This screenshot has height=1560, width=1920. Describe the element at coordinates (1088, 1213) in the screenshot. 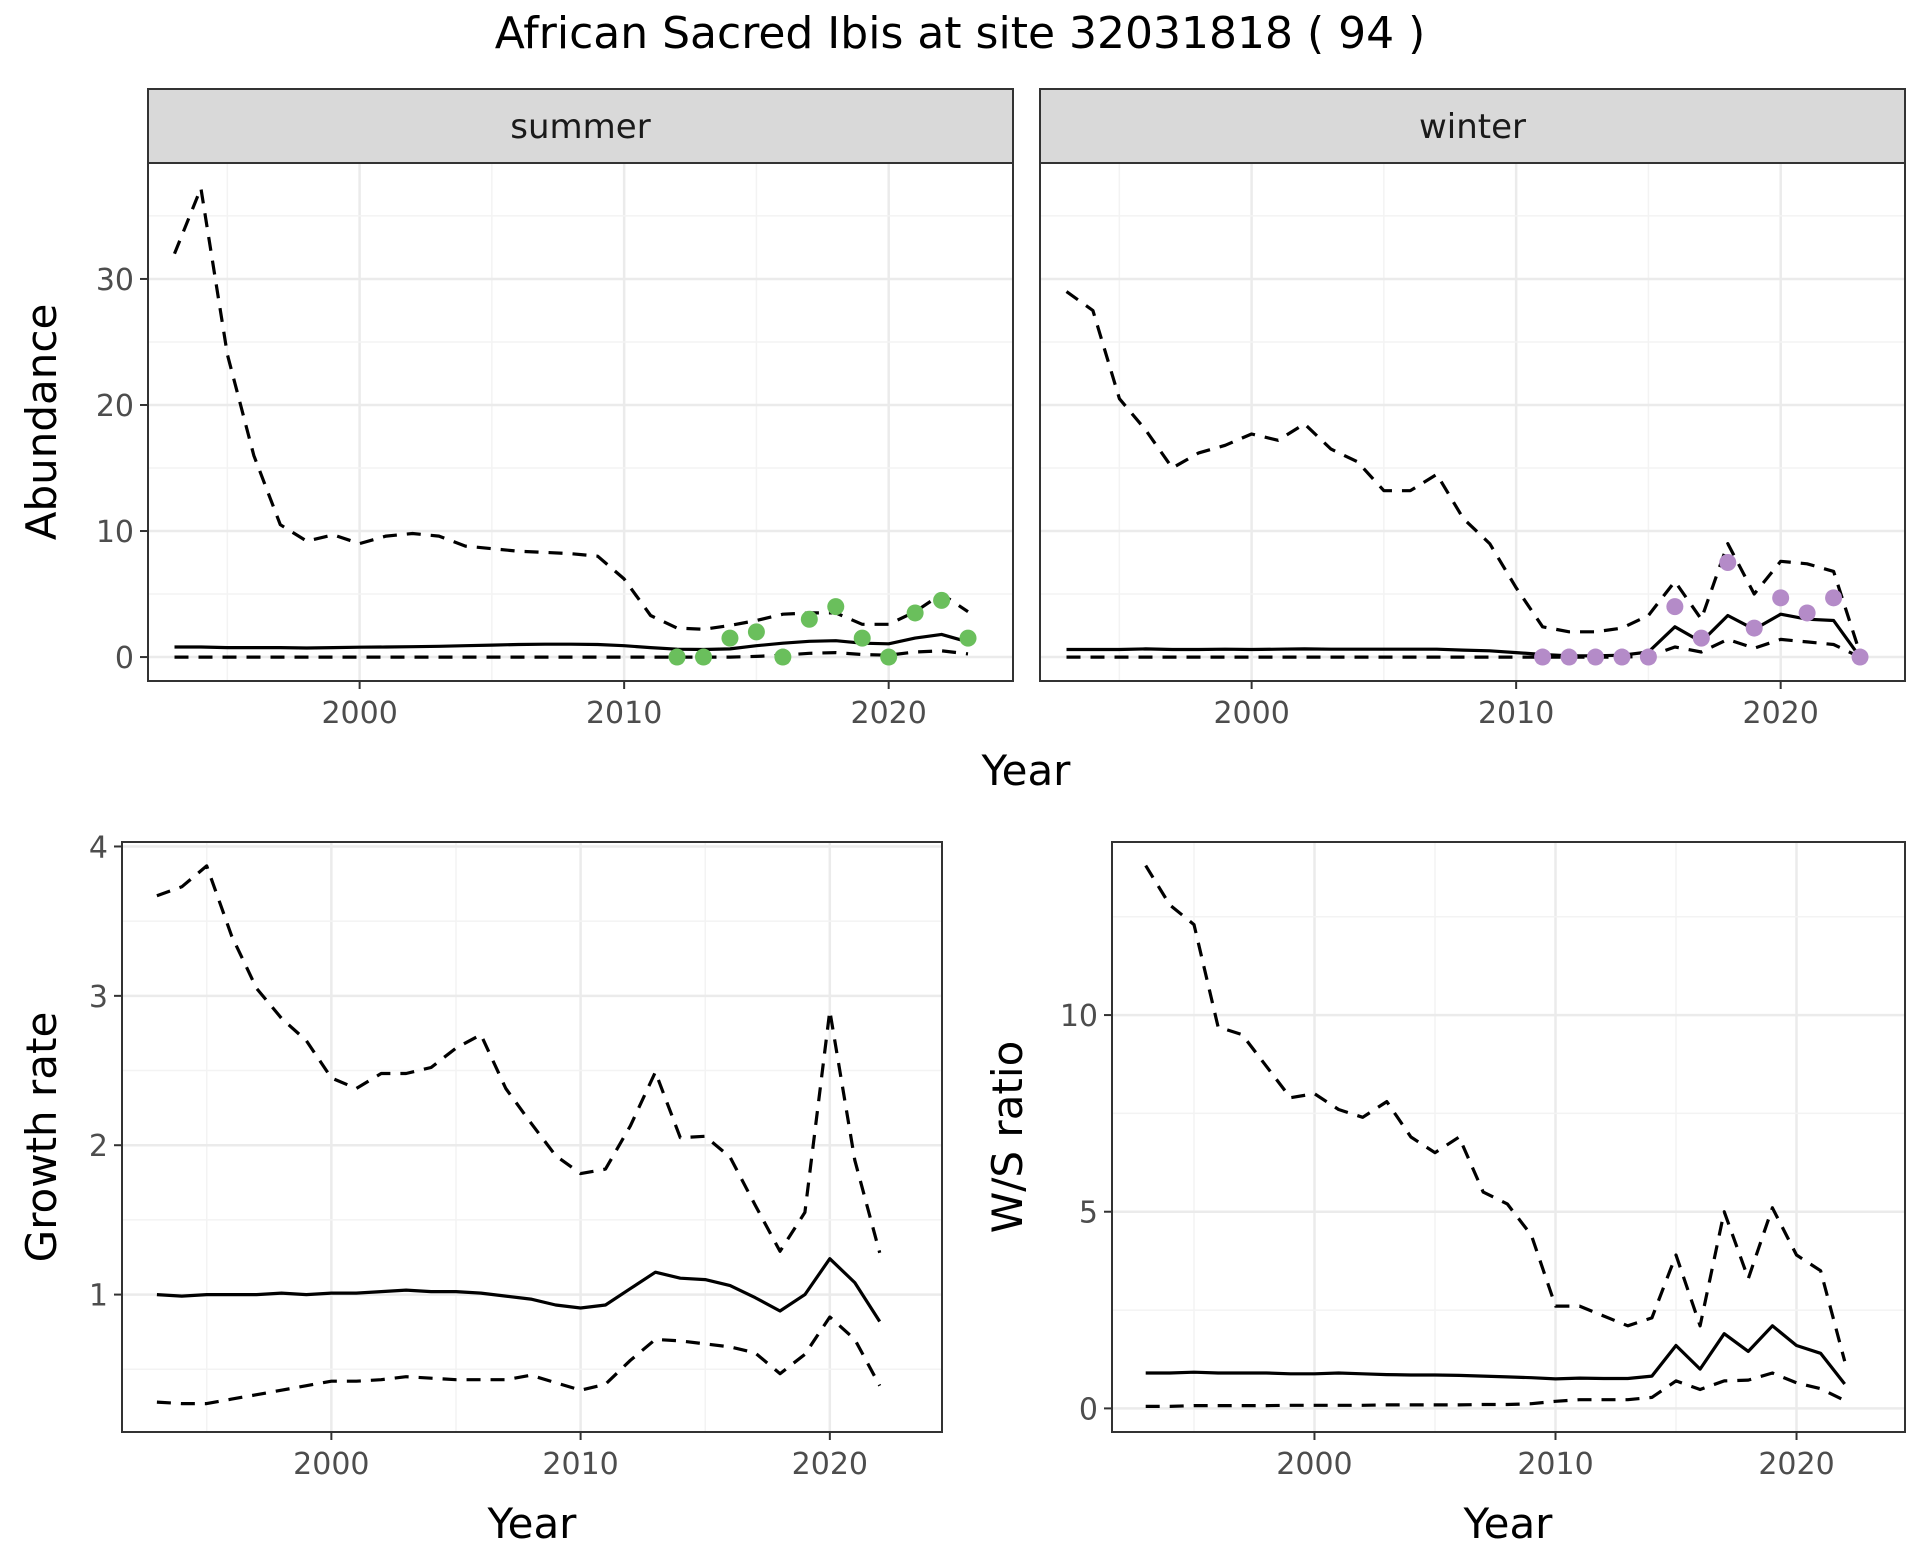

I see `y-tick-label: 5` at that location.